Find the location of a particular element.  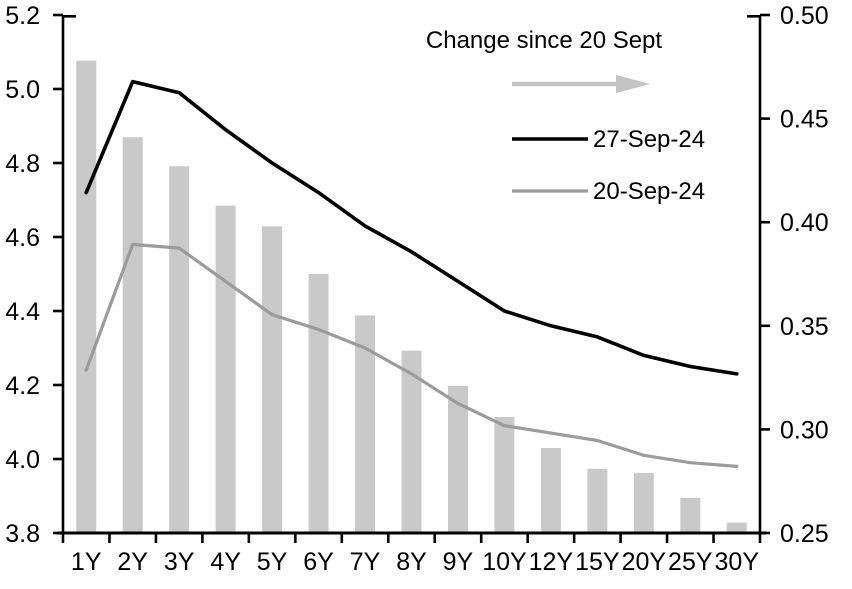

bar-4Y is located at coordinates (225, 369).